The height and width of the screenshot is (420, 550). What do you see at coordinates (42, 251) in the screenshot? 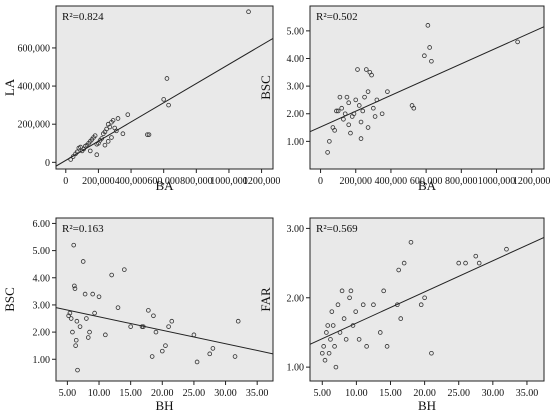
I see `chart-3-y-tick-label: 5.00` at bounding box center [42, 251].